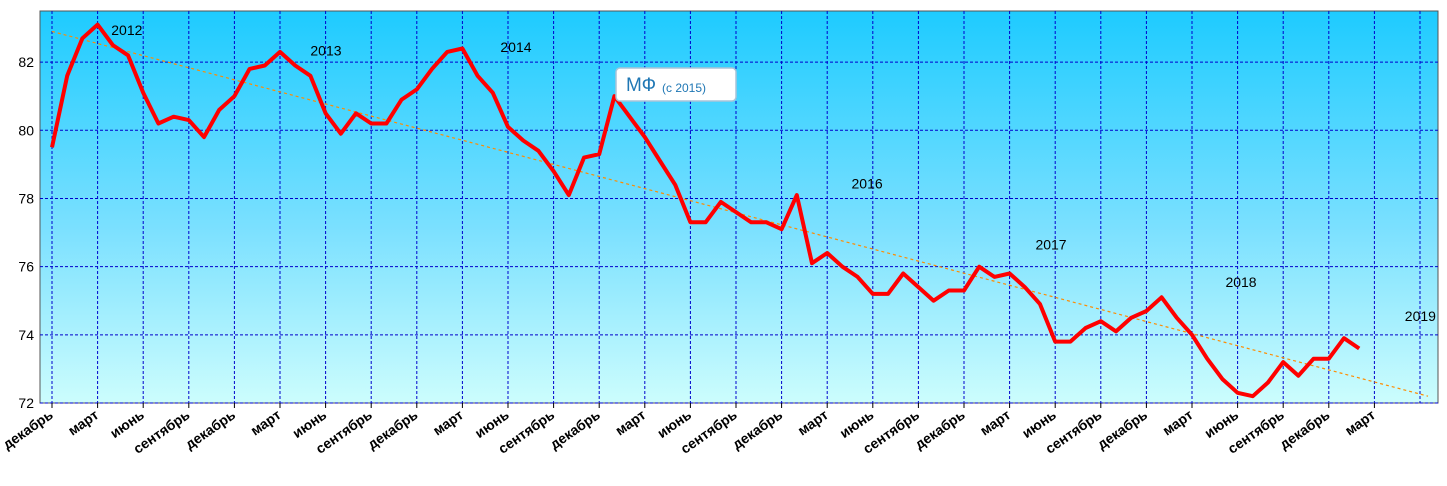  What do you see at coordinates (26, 130) in the screenshot?
I see `y-tick-label: 80` at bounding box center [26, 130].